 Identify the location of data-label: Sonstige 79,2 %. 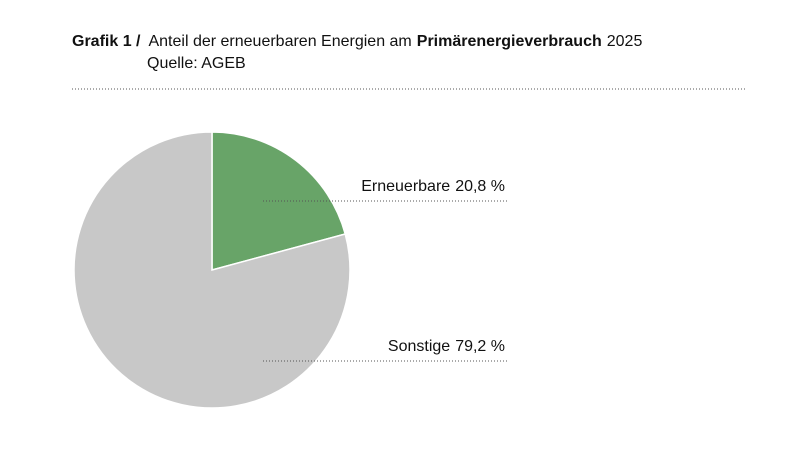
(446, 346).